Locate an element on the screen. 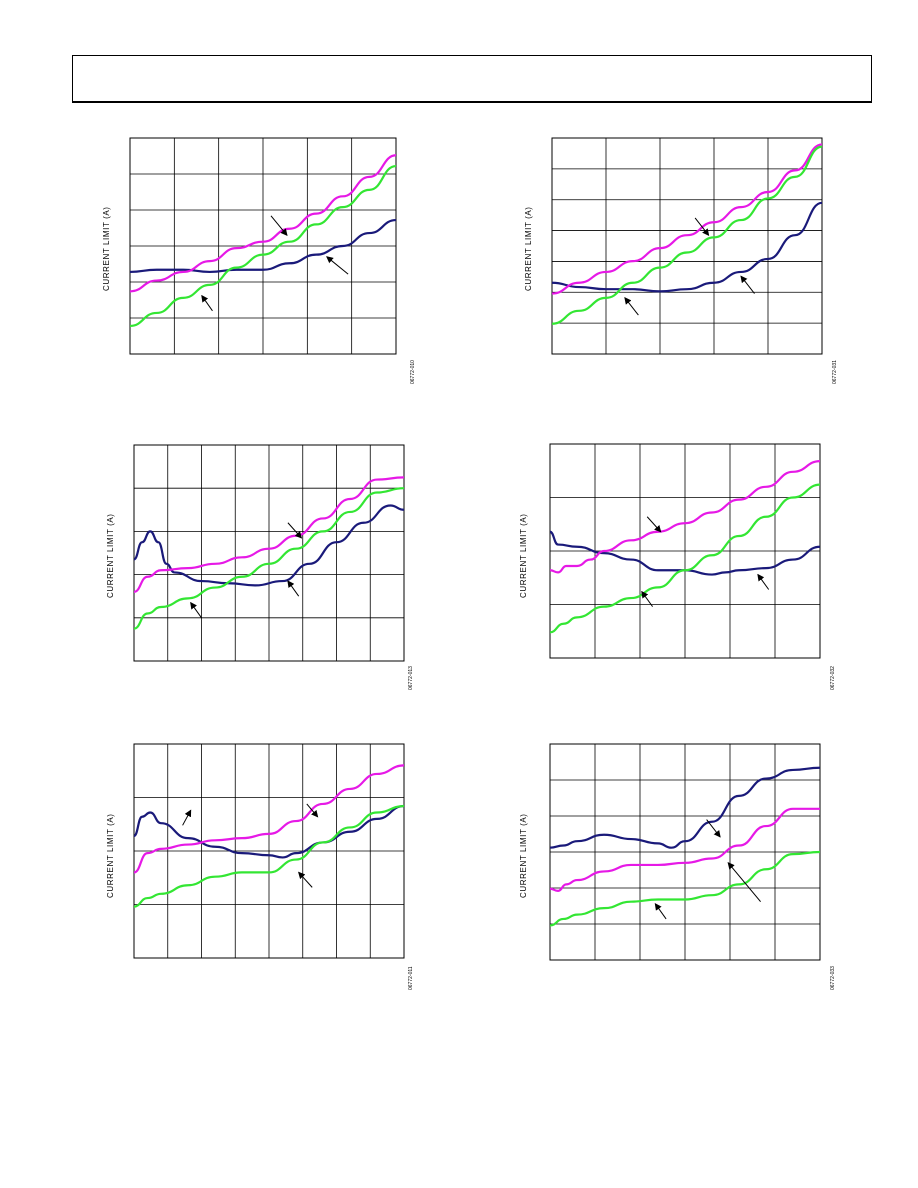 The image size is (918, 1188). figure-id: 06772-033 is located at coordinates (833, 978).